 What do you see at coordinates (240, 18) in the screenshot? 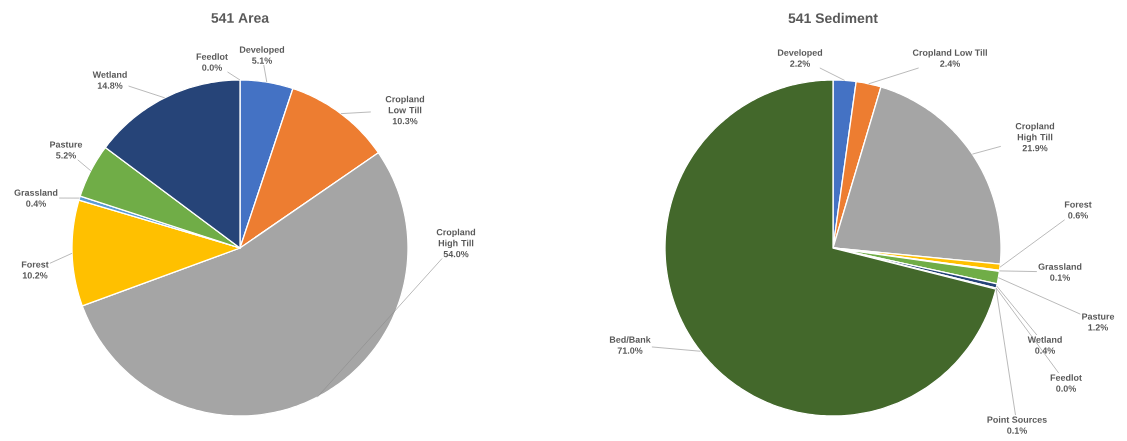
I see `chart-title: 541 Area` at bounding box center [240, 18].